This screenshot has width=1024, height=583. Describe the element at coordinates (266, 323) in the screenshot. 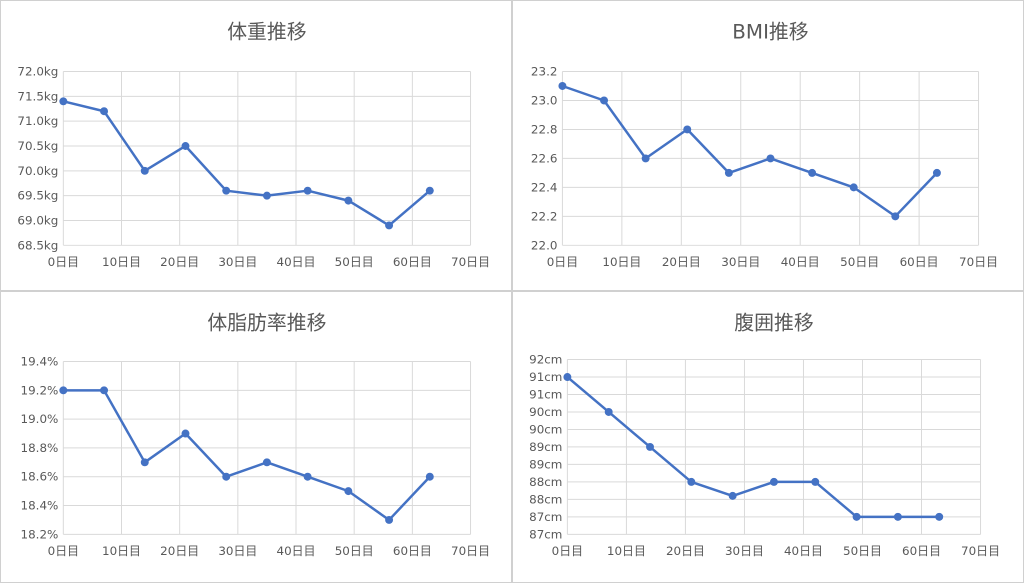

I see `chart-title: 体脂肪率推移` at that location.